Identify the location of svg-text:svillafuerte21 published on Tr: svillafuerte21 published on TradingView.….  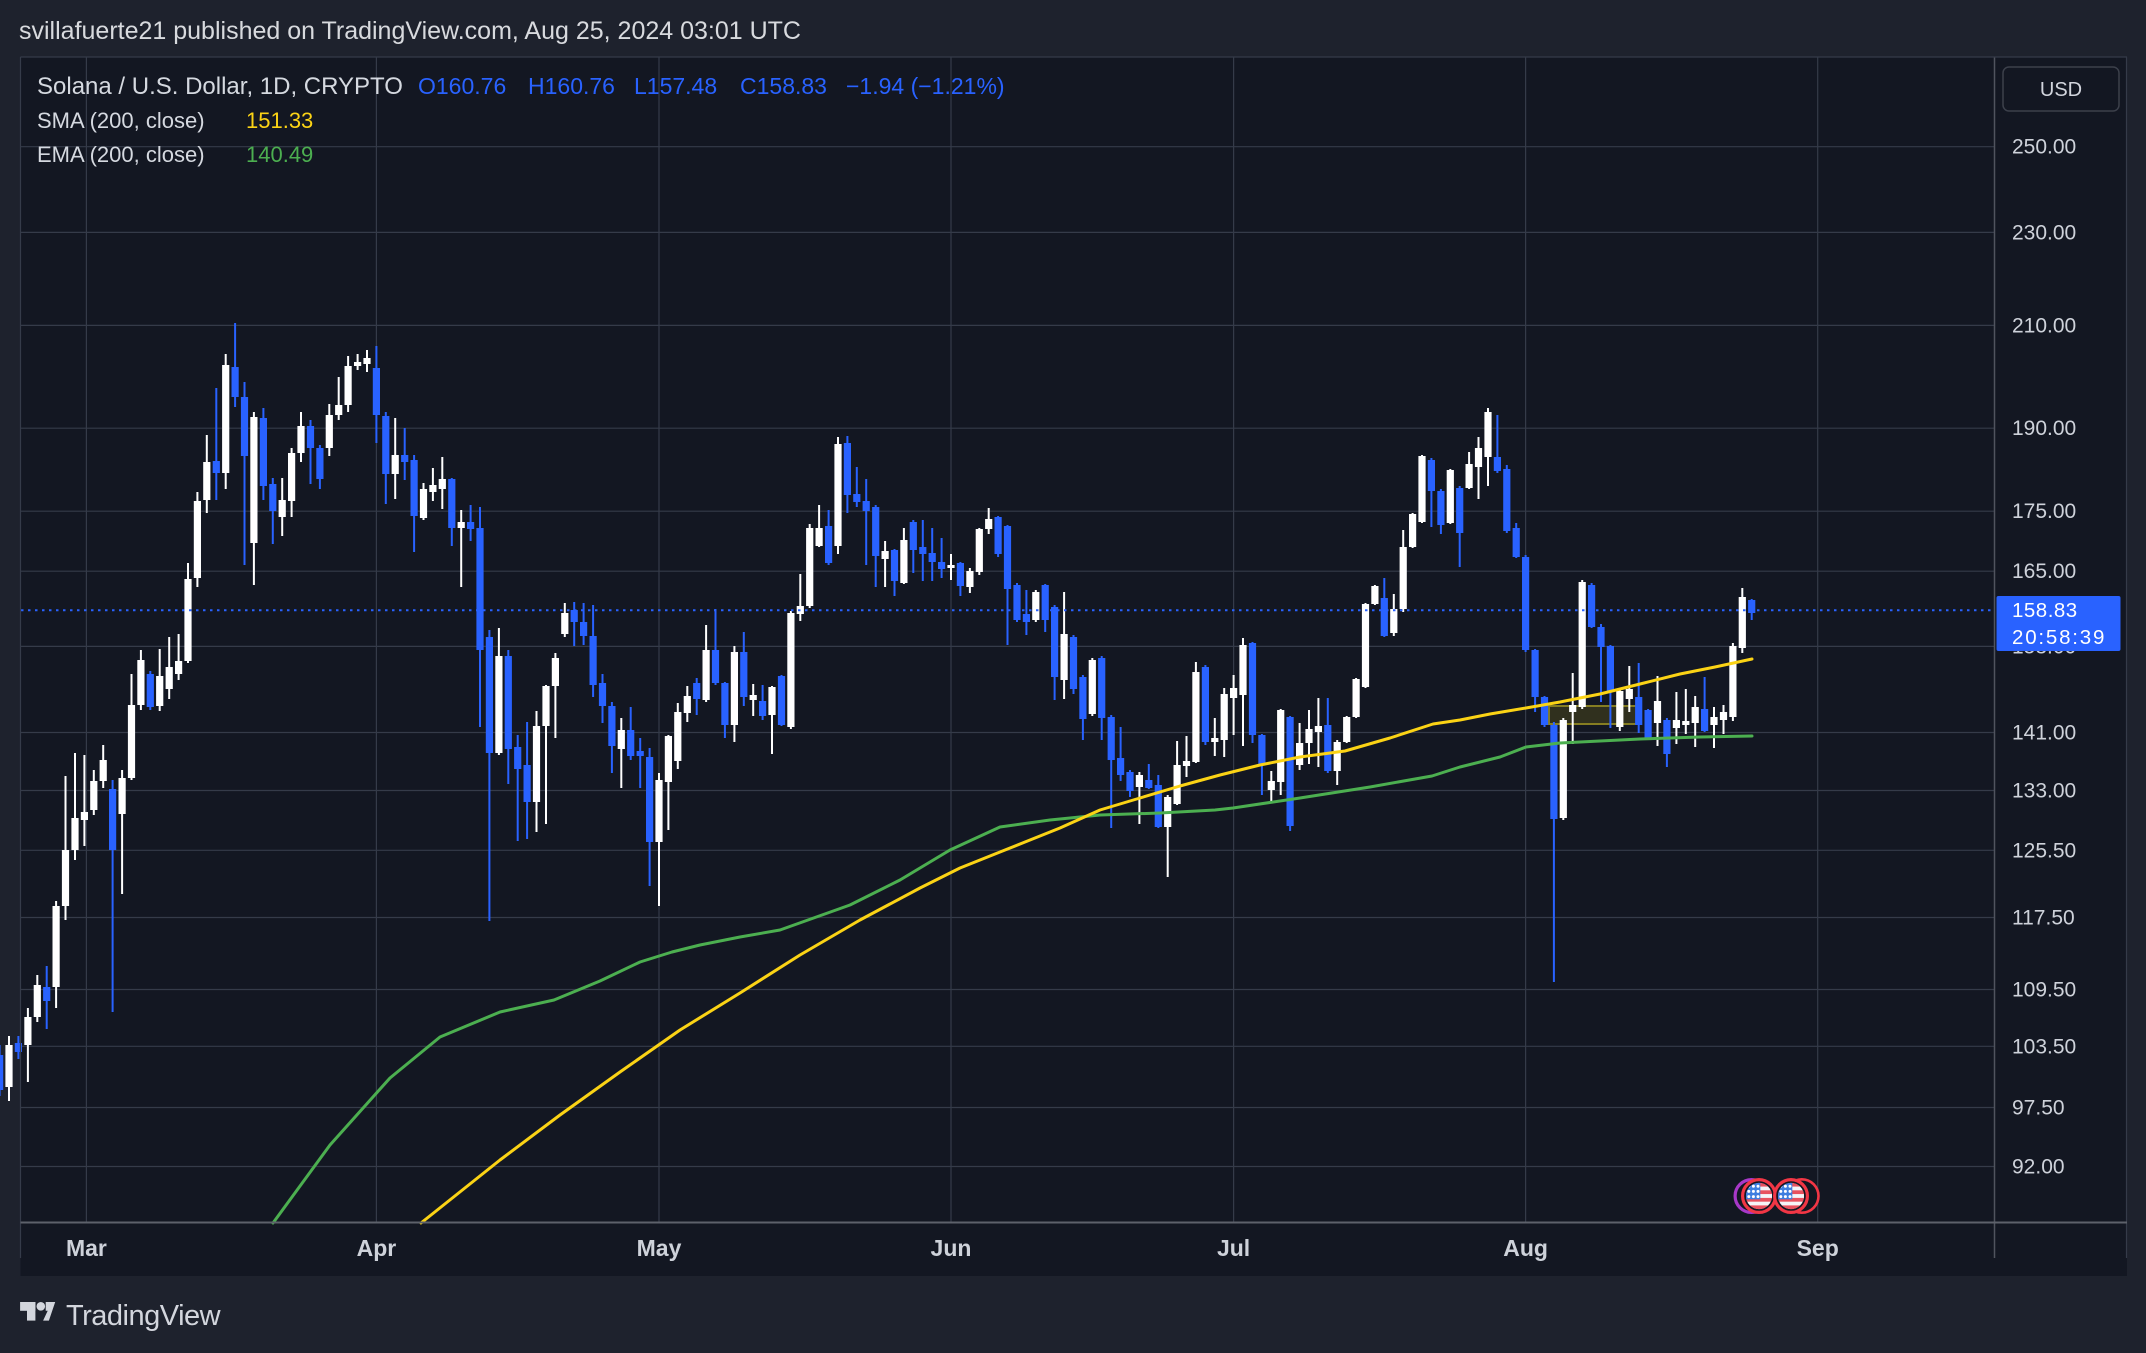
(410, 31).